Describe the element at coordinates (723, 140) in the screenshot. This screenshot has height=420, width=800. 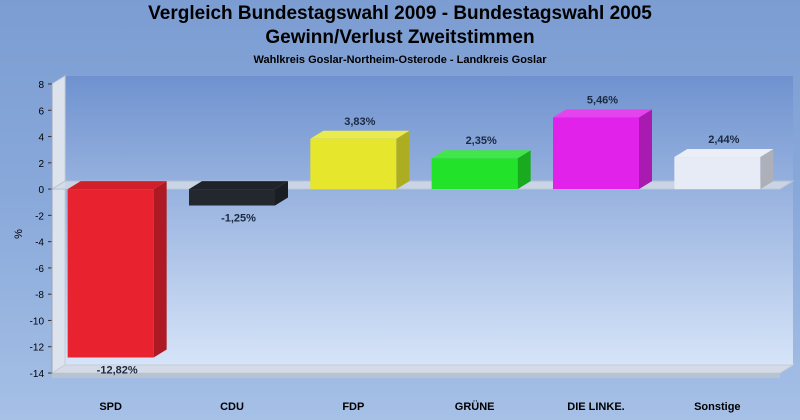
I see `data-label: 2,44%` at that location.